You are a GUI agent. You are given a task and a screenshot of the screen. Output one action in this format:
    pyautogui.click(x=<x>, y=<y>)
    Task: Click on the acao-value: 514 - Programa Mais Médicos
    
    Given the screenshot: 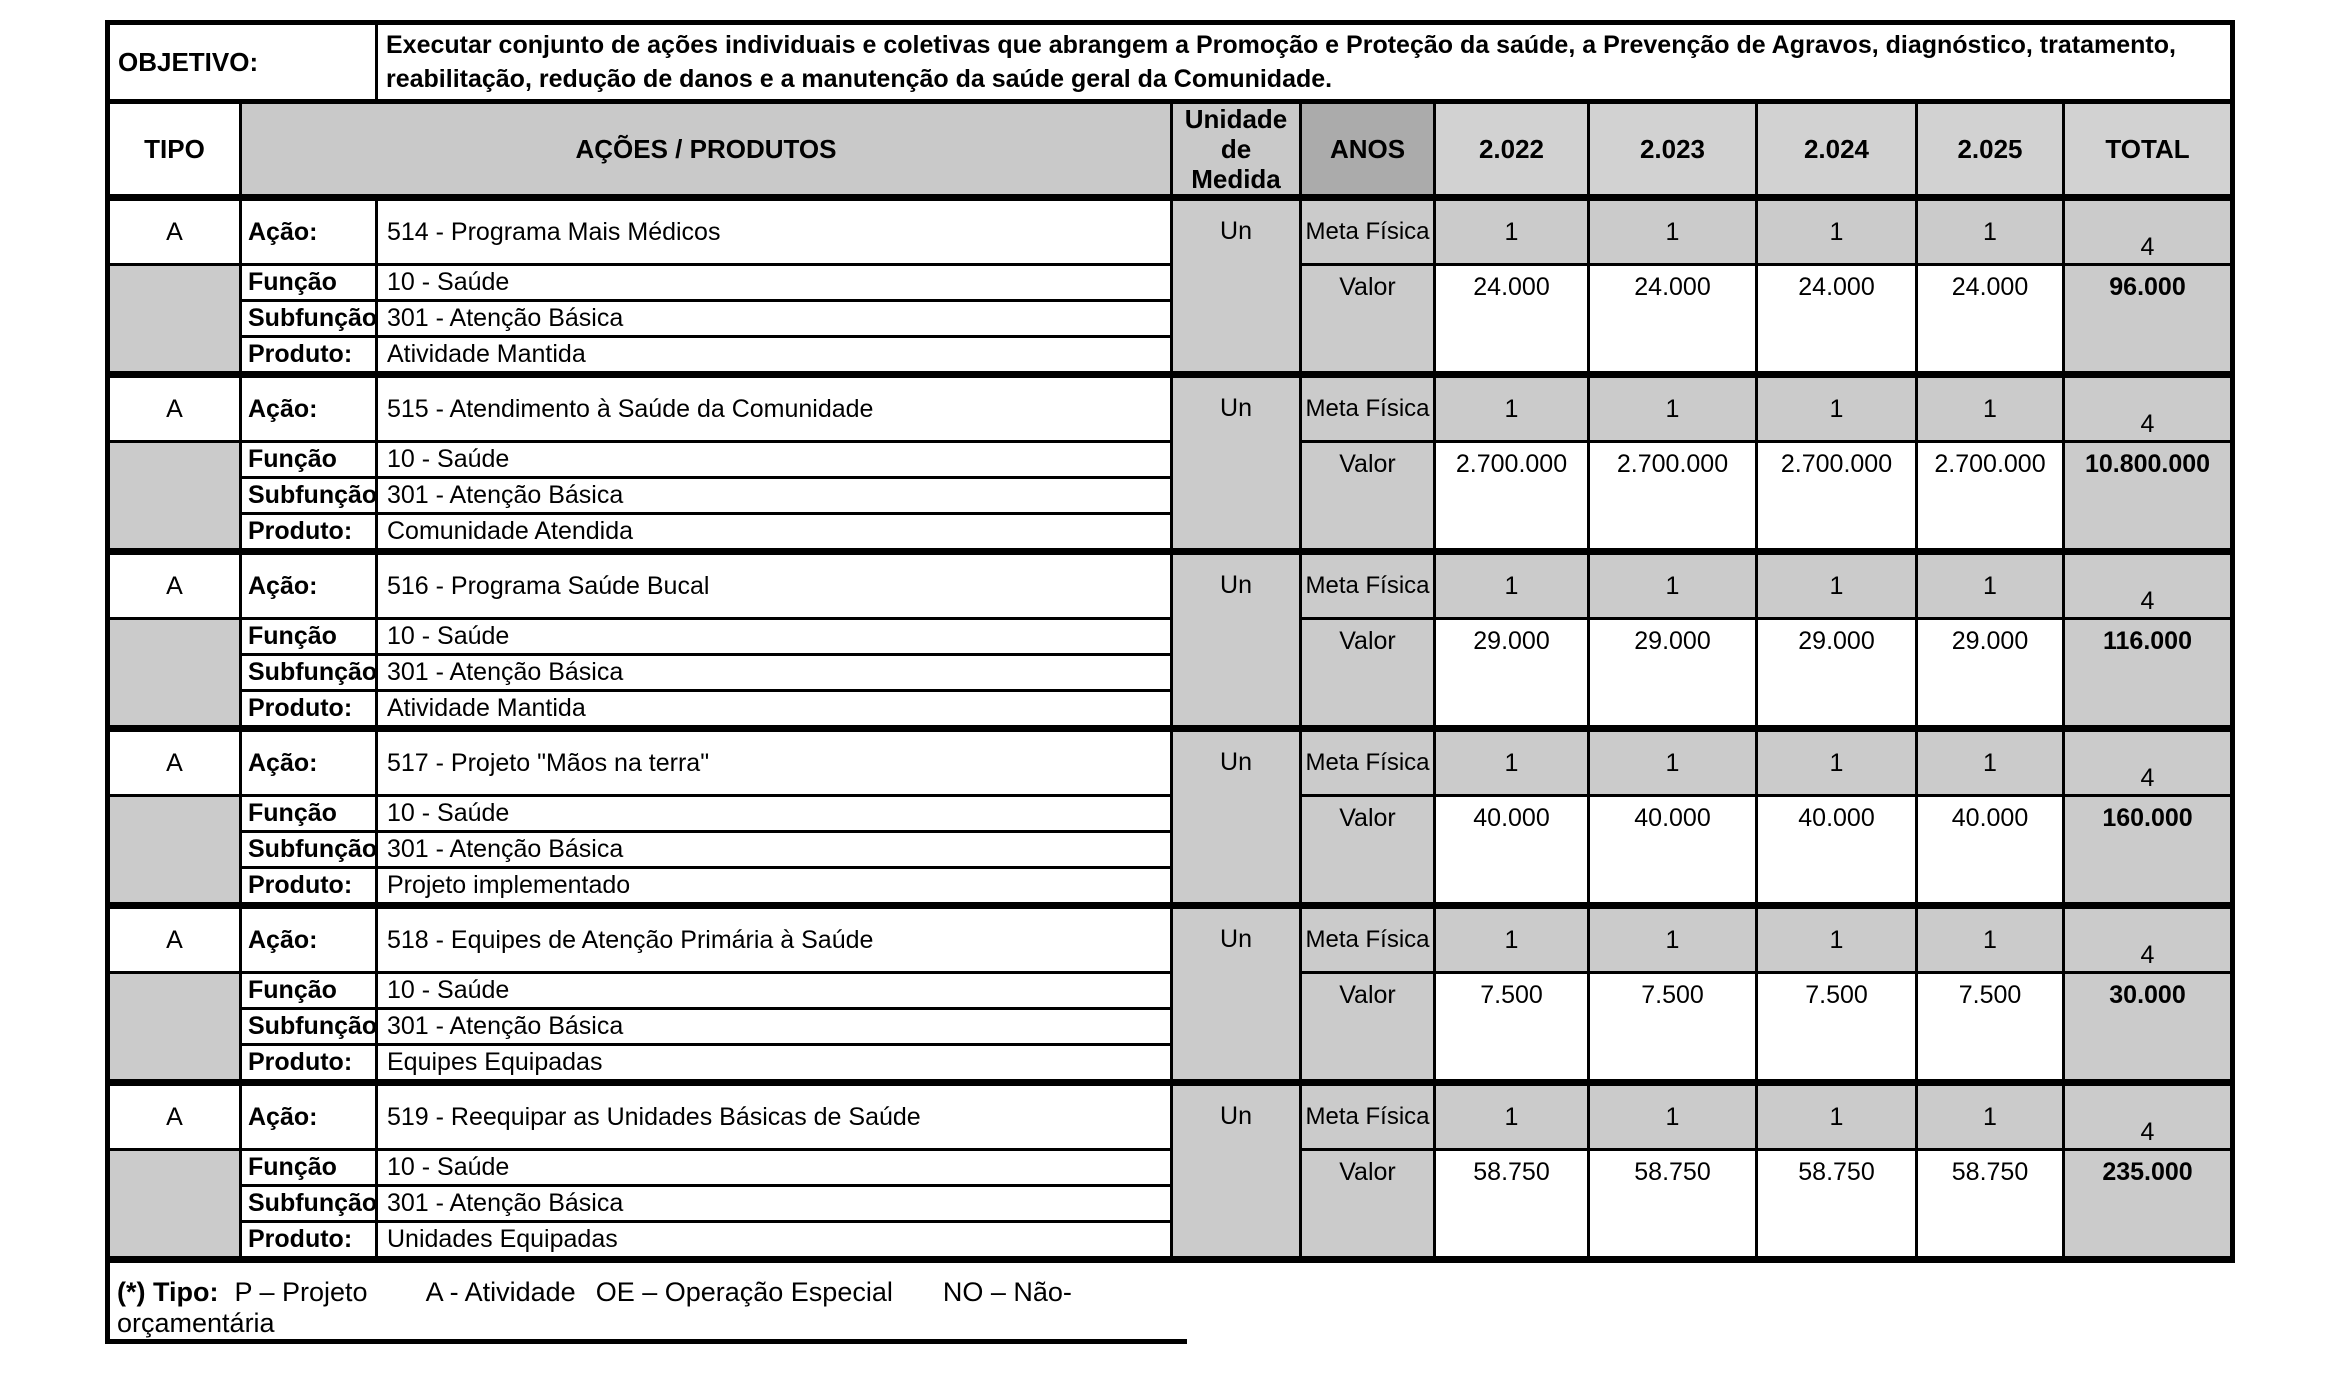 What is the action you would take?
    pyautogui.click(x=774, y=232)
    